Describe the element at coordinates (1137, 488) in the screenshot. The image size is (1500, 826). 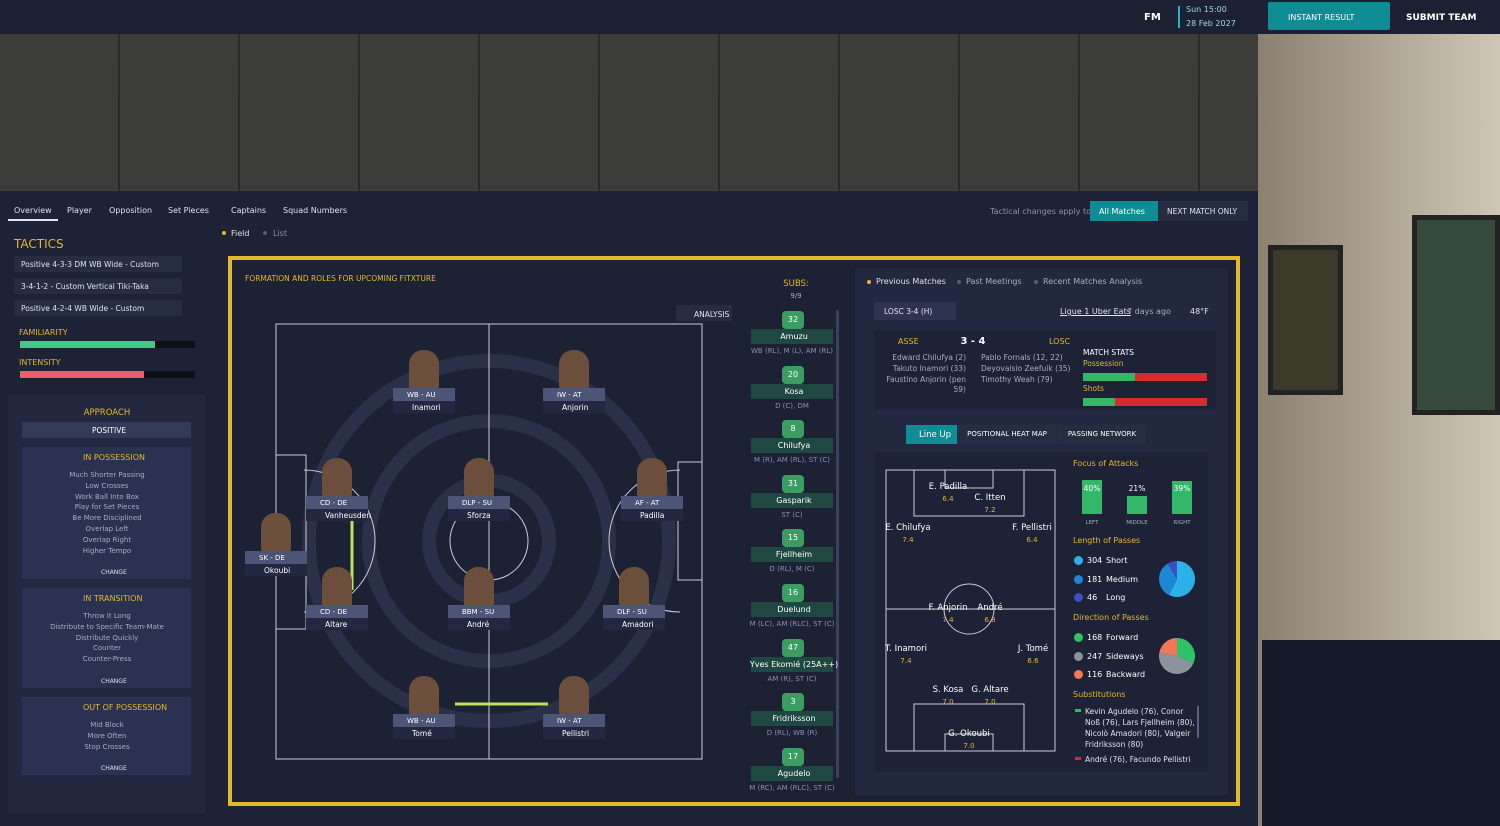
I see `focus-label: 21%` at that location.